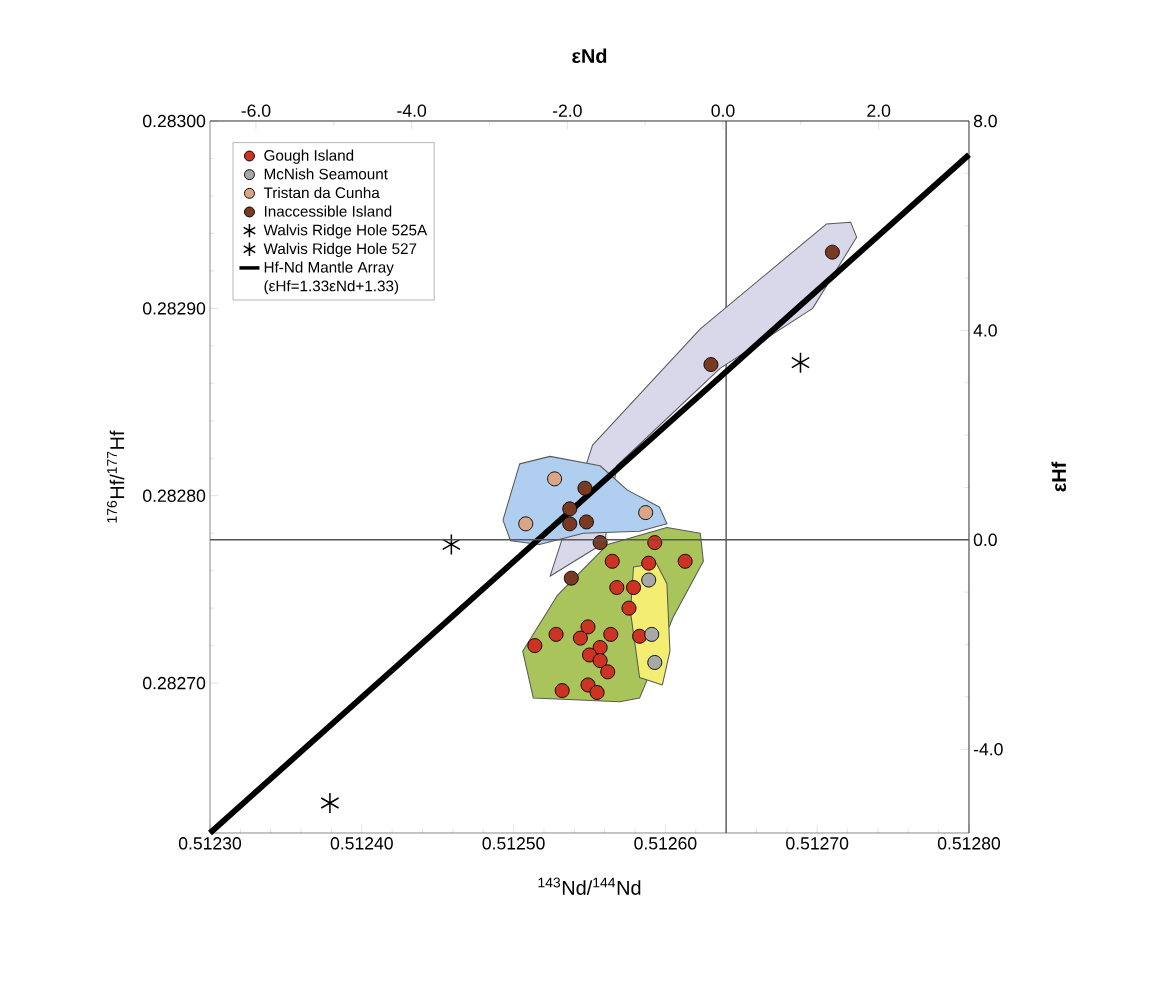 The height and width of the screenshot is (988, 1158). Describe the element at coordinates (174, 495) in the screenshot. I see `y-tick-label: 0.28280` at that location.